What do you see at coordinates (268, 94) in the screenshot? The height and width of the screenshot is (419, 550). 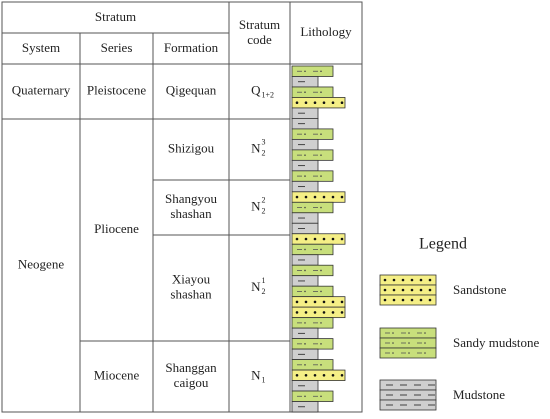 I see `code-subscript: 1+2` at bounding box center [268, 94].